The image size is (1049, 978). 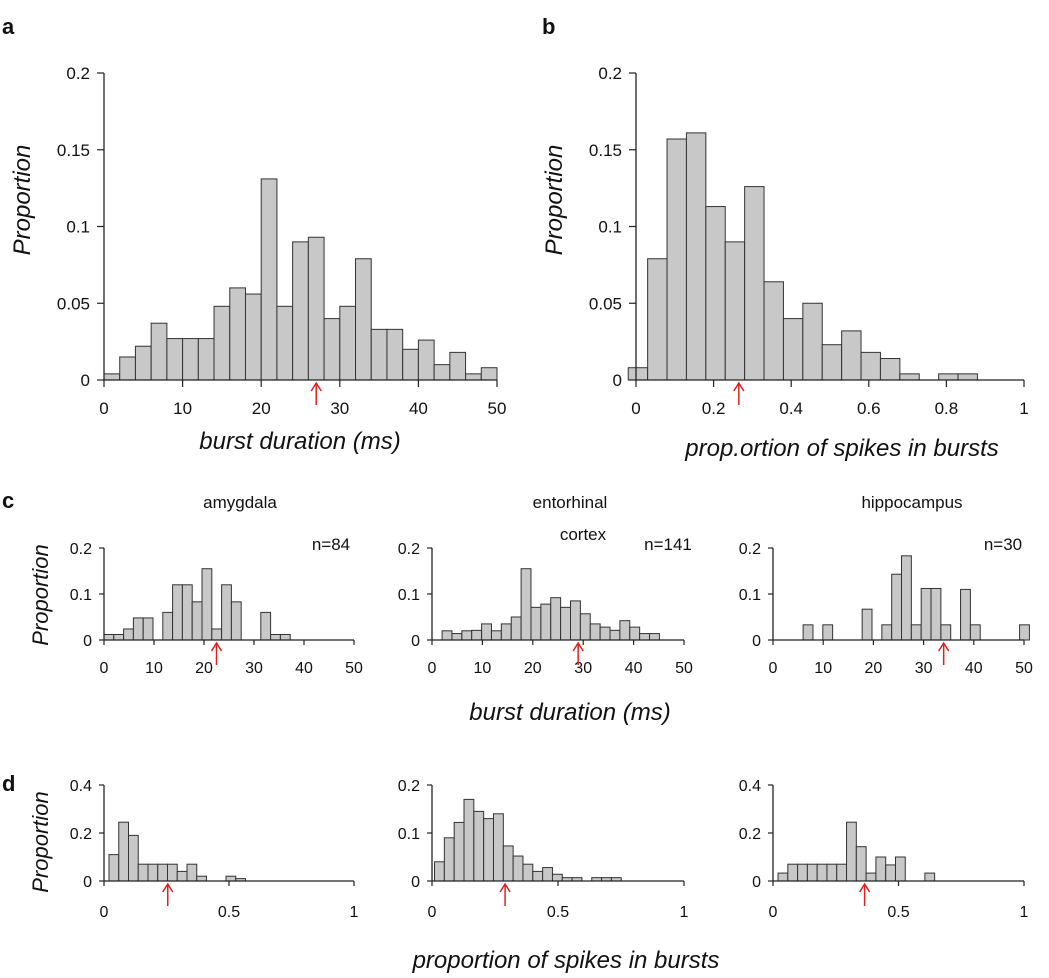 What do you see at coordinates (103, 408) in the screenshot?
I see `x-tick-label-a-0: 0` at bounding box center [103, 408].